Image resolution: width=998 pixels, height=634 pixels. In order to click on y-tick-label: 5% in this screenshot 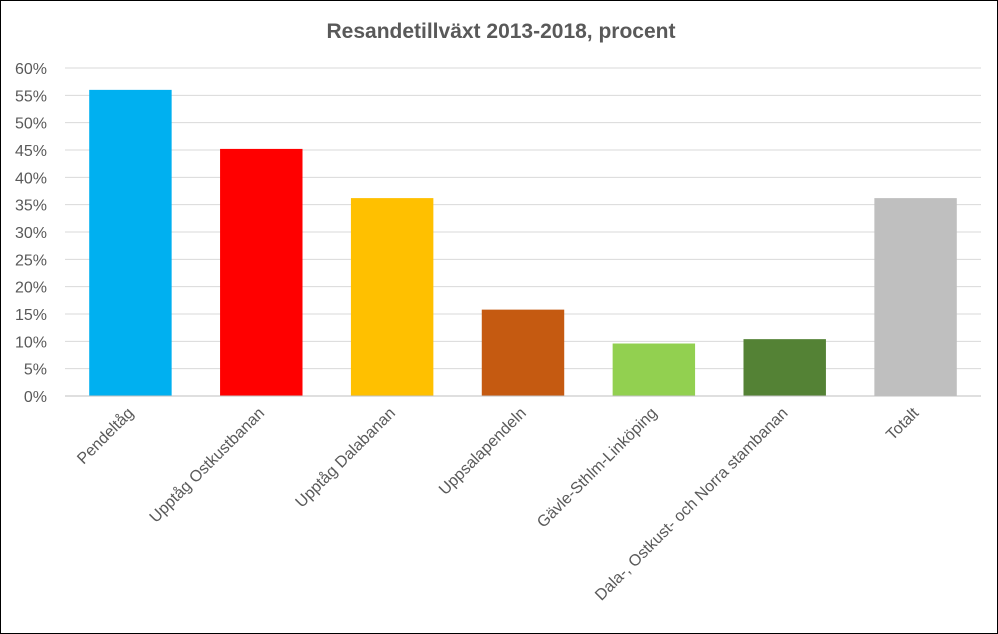, I will do `click(35, 370)`.